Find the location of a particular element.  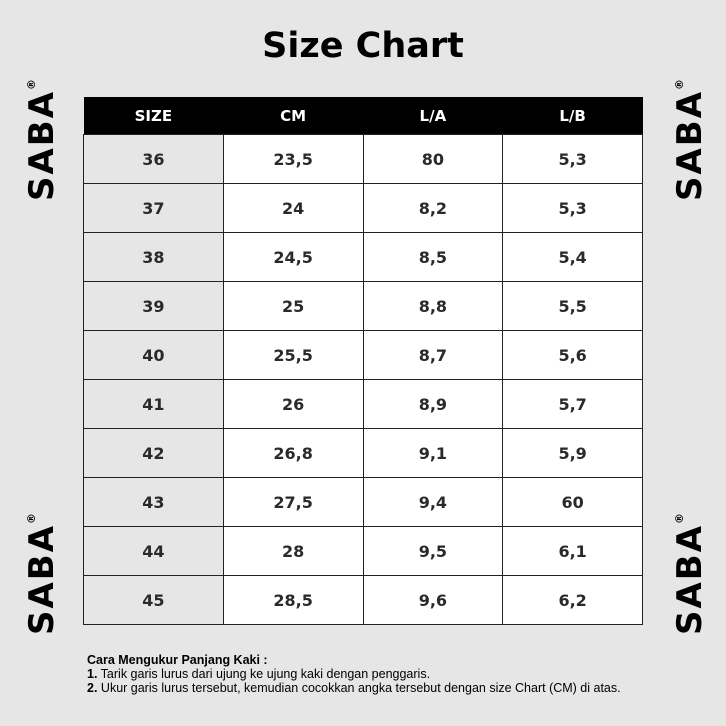

header-cm: CM is located at coordinates (293, 116).